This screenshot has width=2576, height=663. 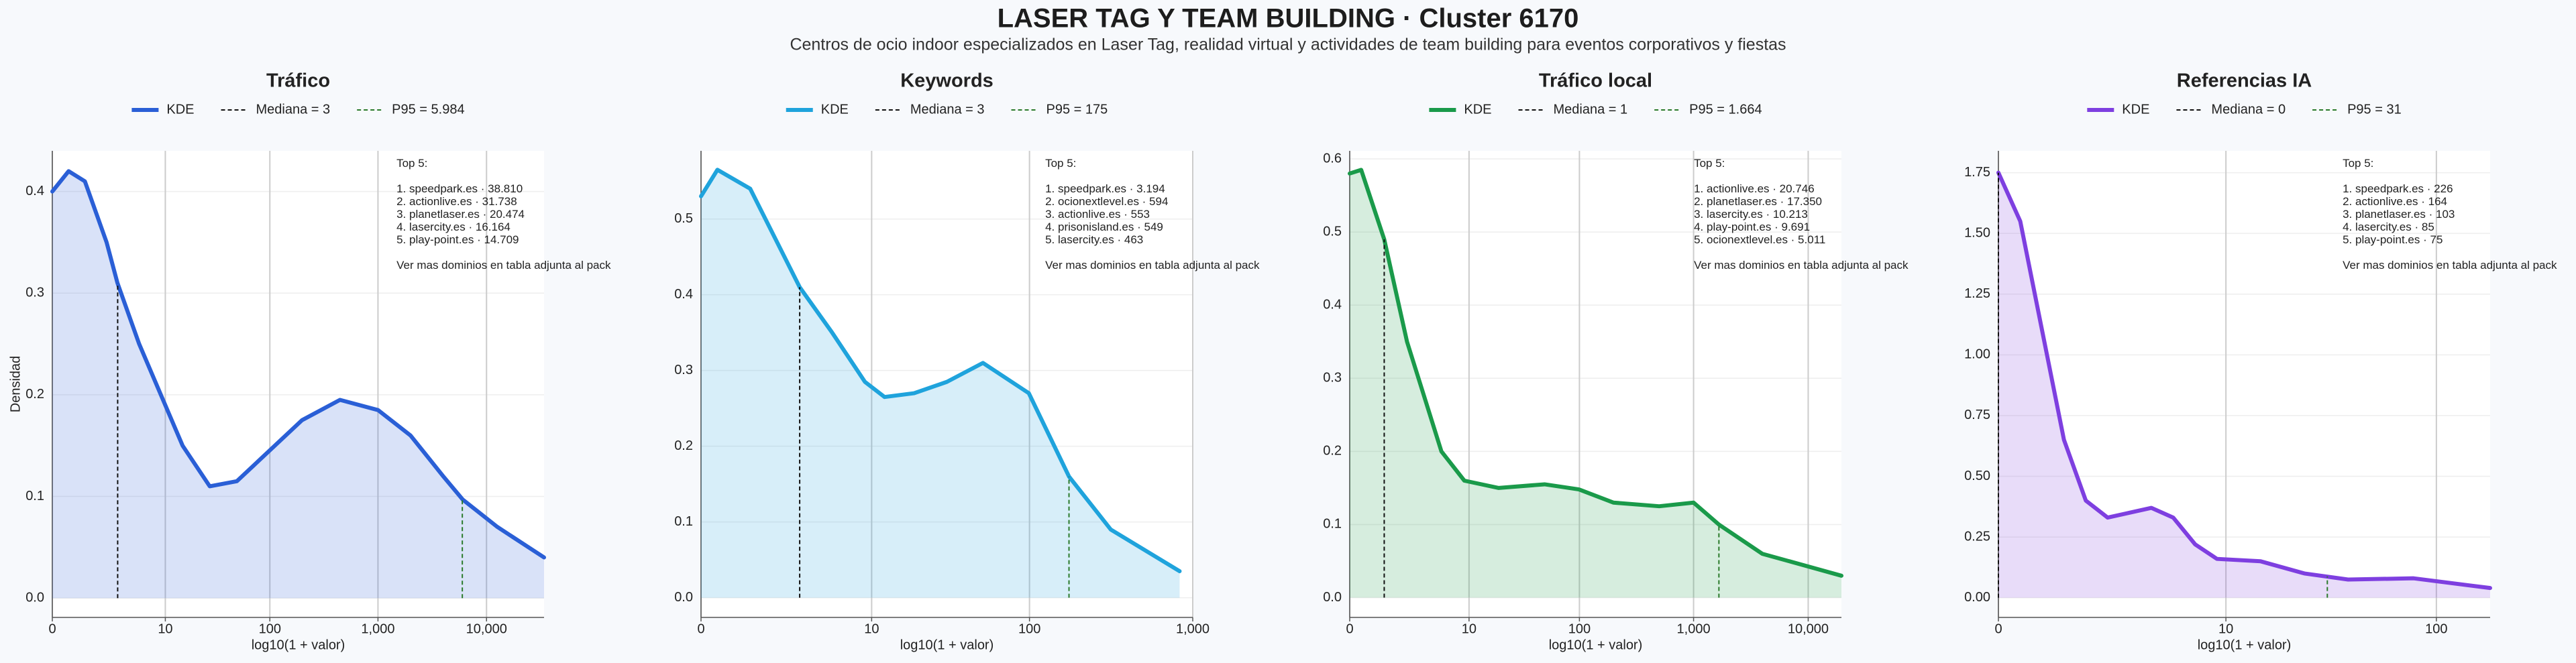 What do you see at coordinates (2398, 188) in the screenshot?
I see `annotation-line: 1. speedpark.es · 226` at bounding box center [2398, 188].